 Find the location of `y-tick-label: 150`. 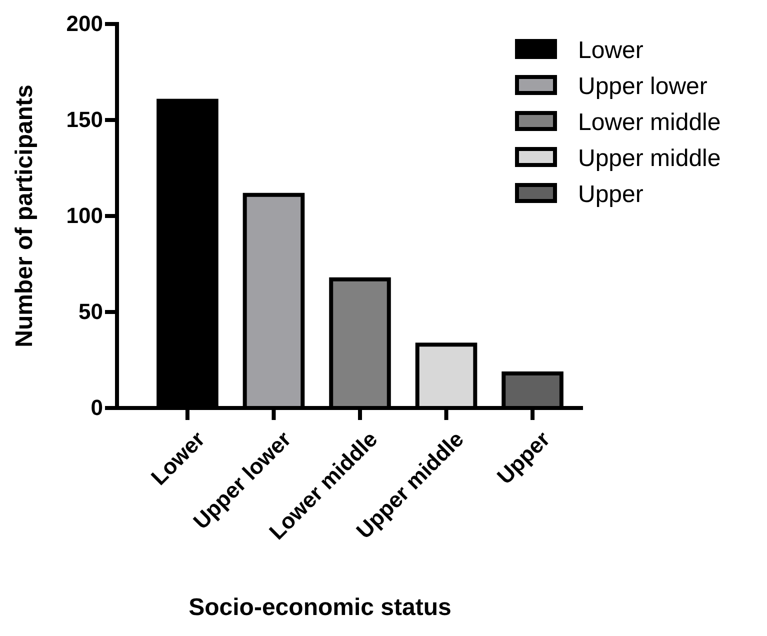

y-tick-label: 150 is located at coordinates (84, 119).